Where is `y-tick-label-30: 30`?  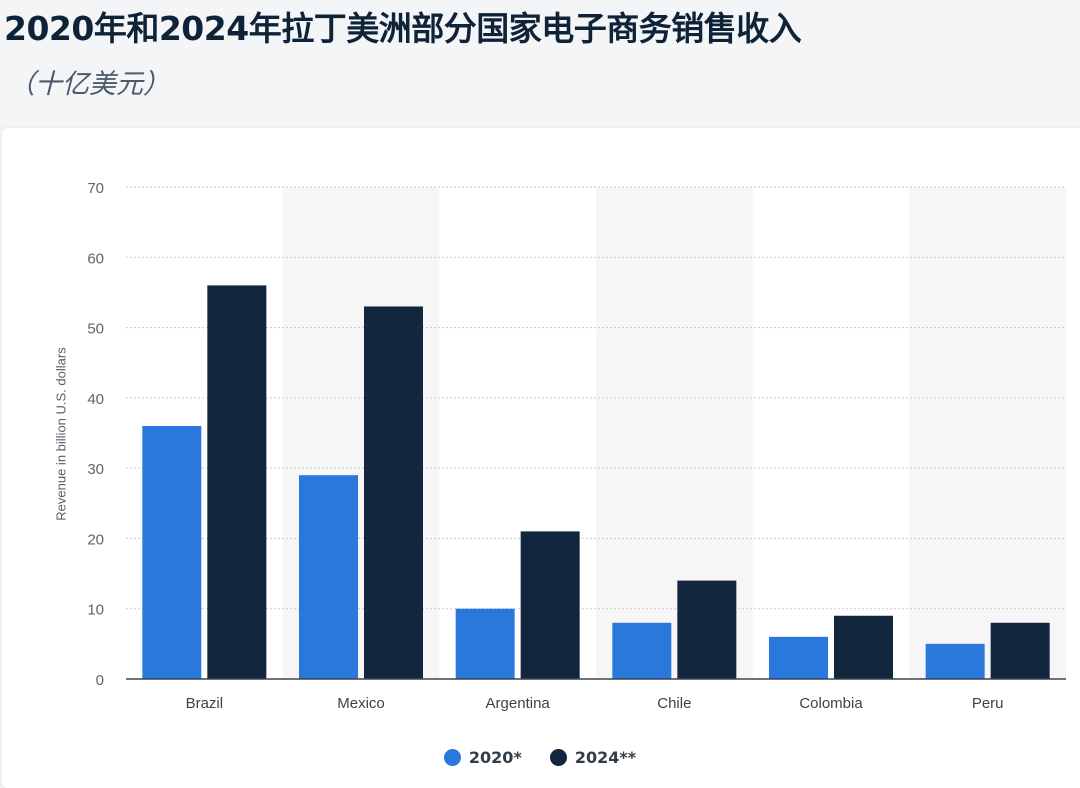 y-tick-label-30: 30 is located at coordinates (95, 469).